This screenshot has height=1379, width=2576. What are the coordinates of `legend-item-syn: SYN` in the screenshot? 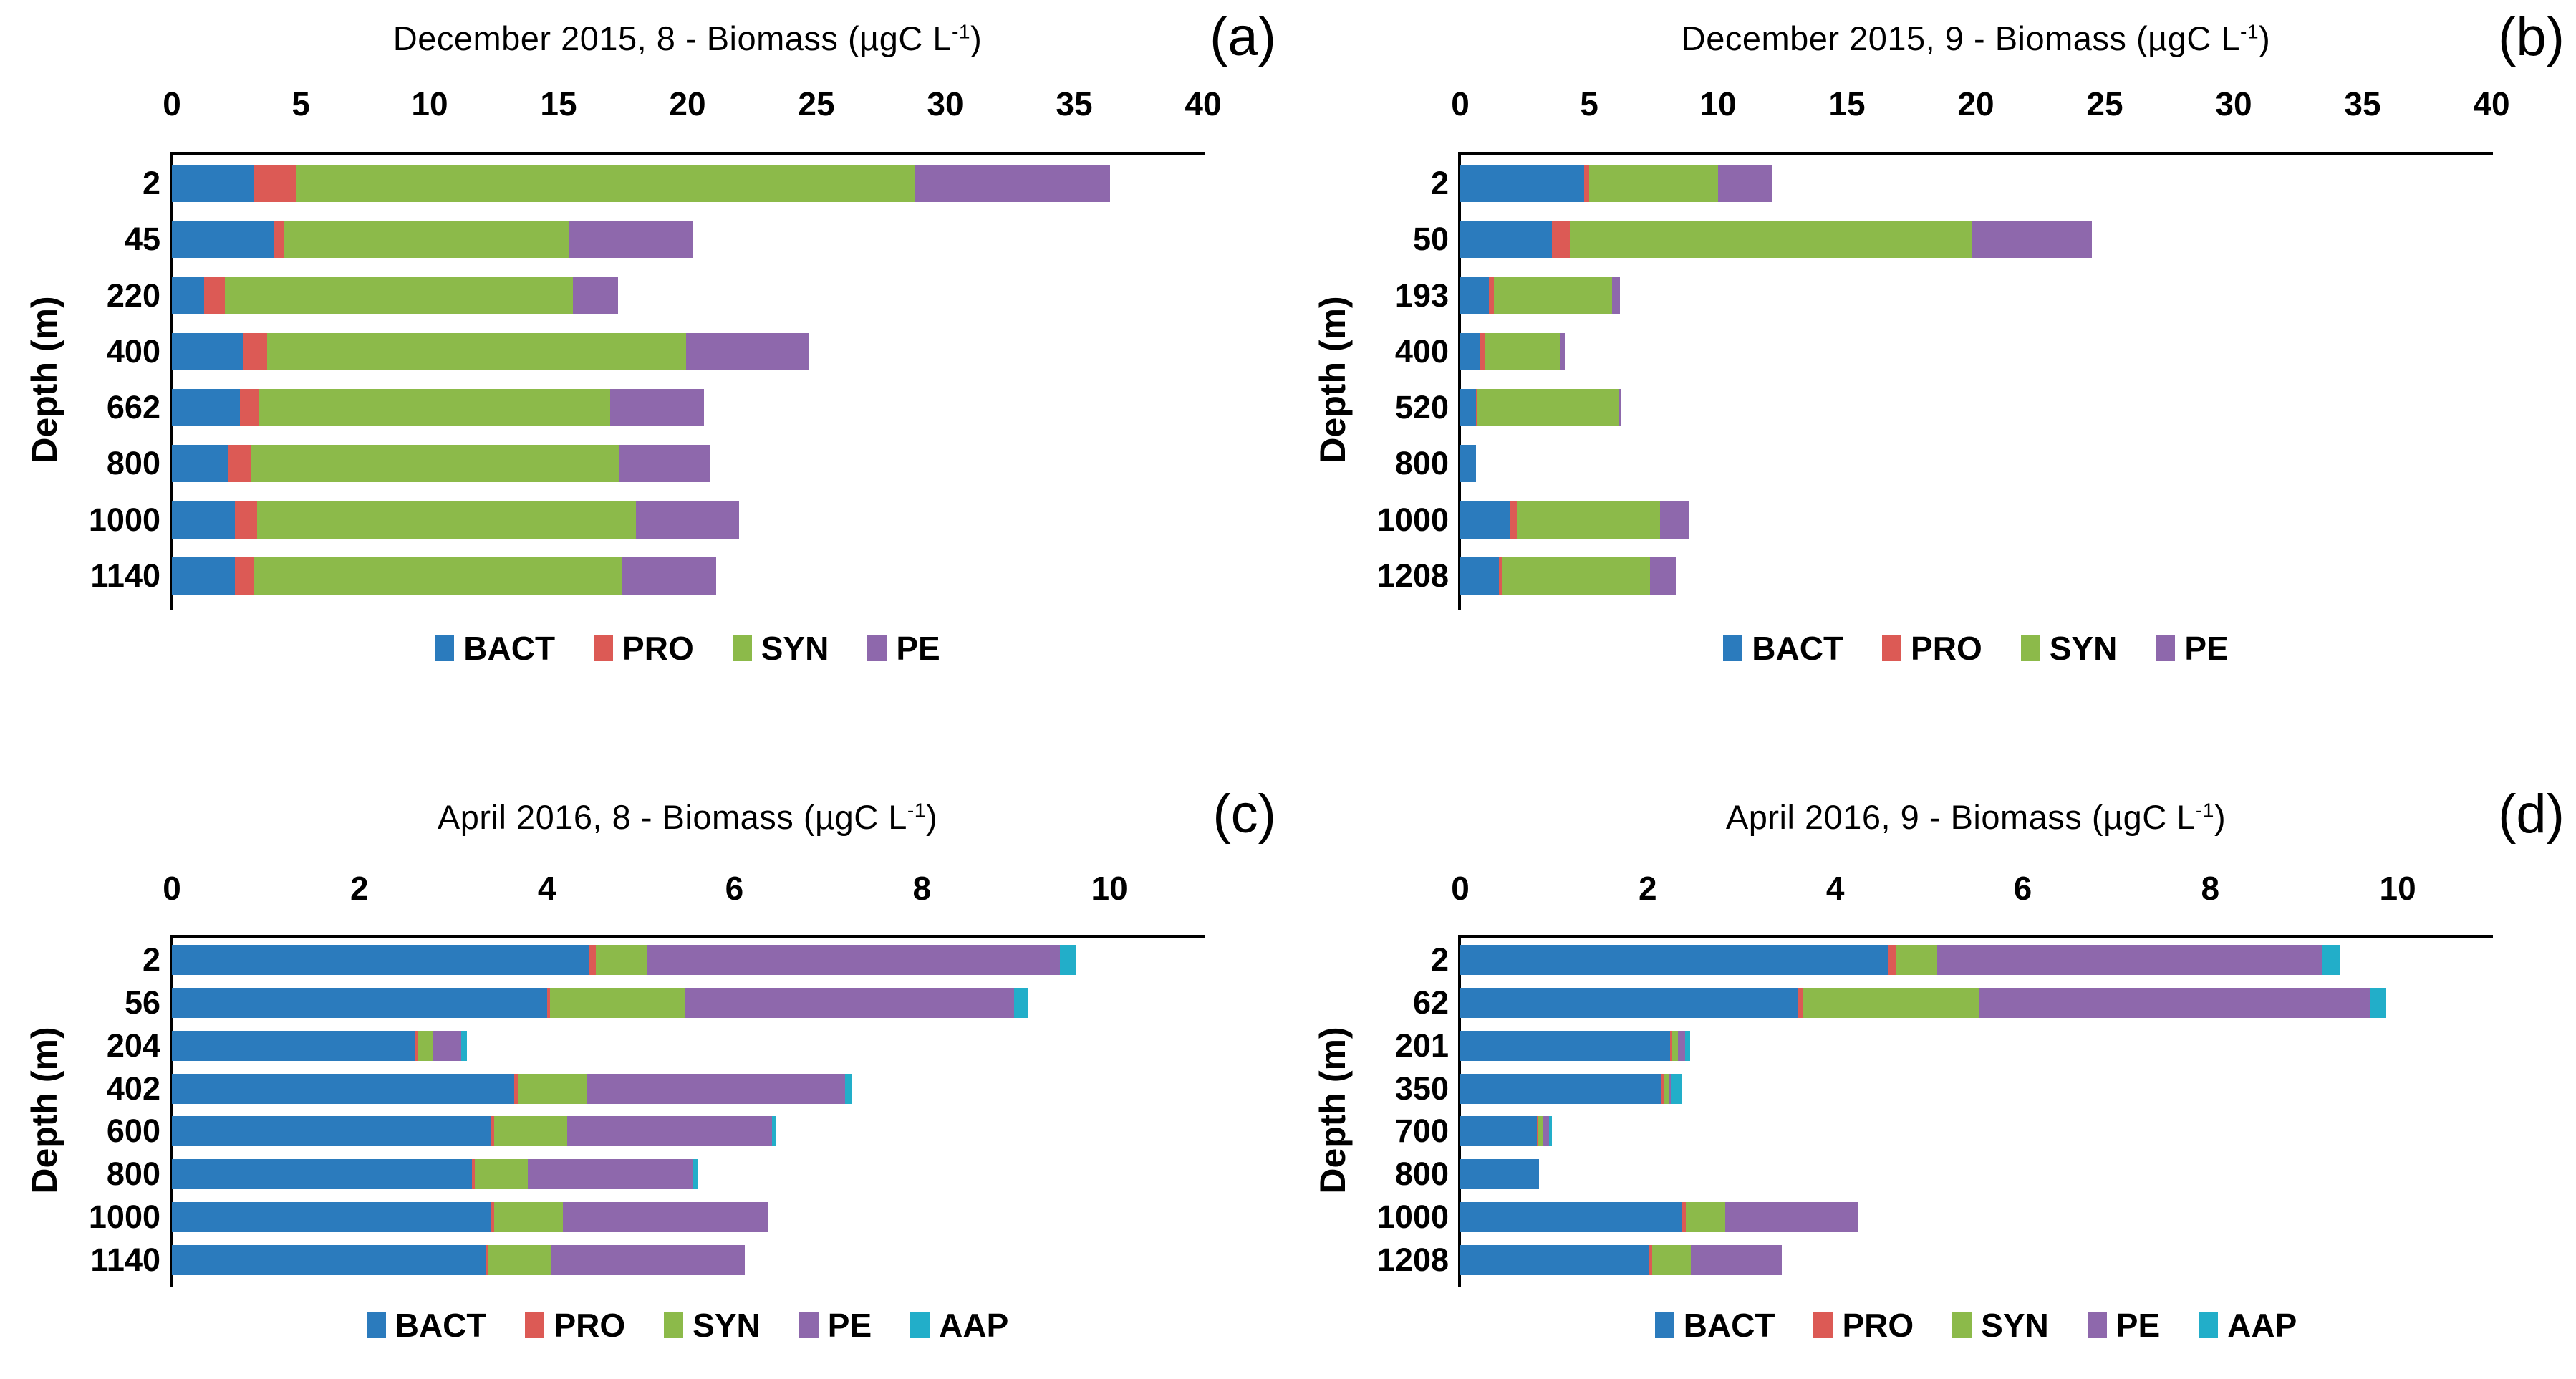 It's located at (2000, 1325).